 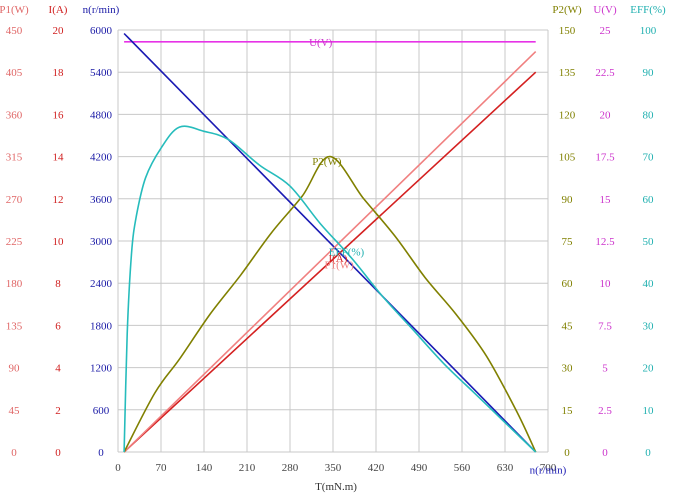 I want to click on axis-tick-p2: 60, so click(x=568, y=284).